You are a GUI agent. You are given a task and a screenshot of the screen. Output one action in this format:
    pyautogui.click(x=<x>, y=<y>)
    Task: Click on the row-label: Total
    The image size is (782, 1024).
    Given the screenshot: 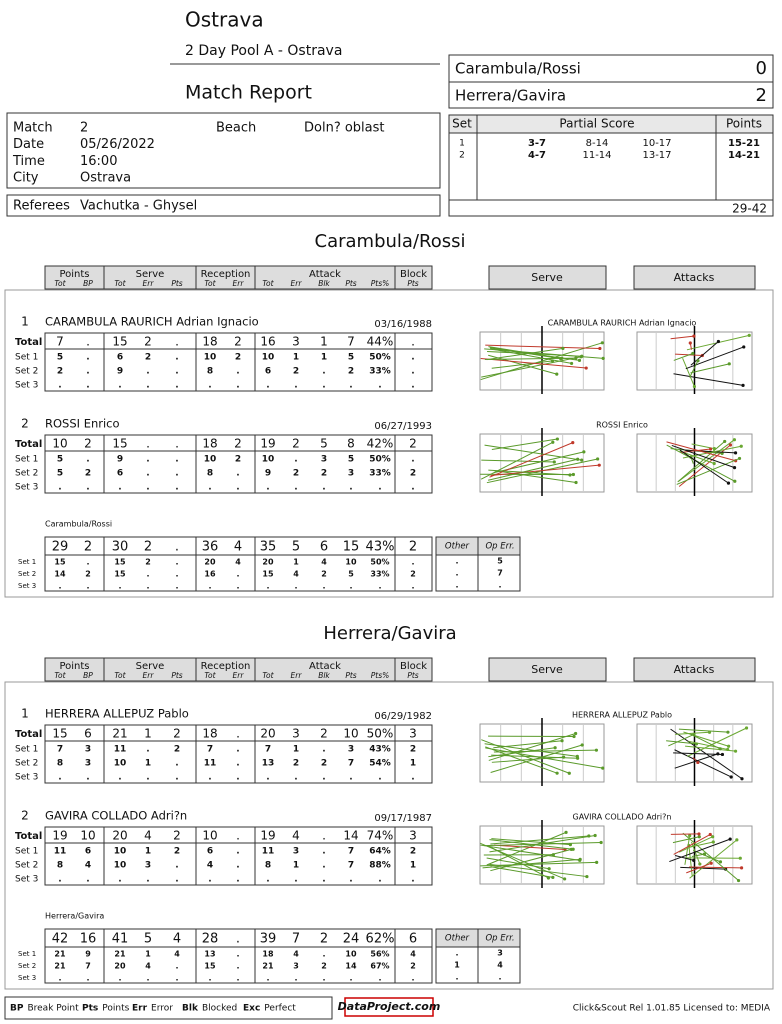 What is the action you would take?
    pyautogui.click(x=28, y=444)
    